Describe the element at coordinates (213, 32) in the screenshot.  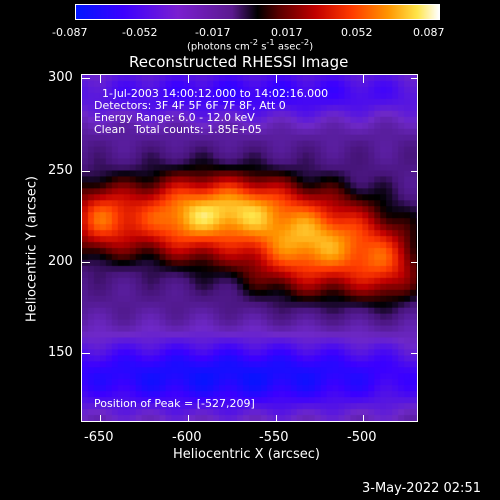
I see `colorbar-tick-2: -0.017` at that location.